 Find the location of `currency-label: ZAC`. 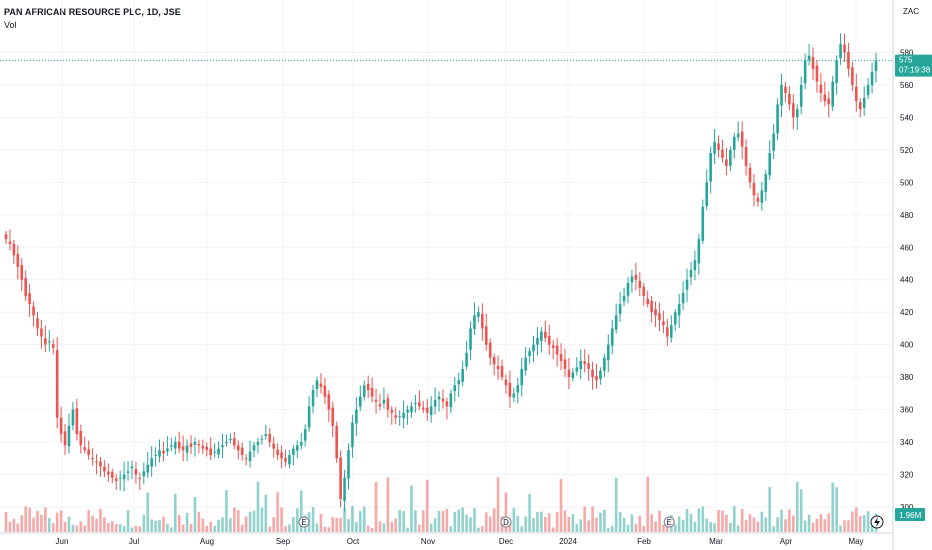

currency-label: ZAC is located at coordinates (911, 11).